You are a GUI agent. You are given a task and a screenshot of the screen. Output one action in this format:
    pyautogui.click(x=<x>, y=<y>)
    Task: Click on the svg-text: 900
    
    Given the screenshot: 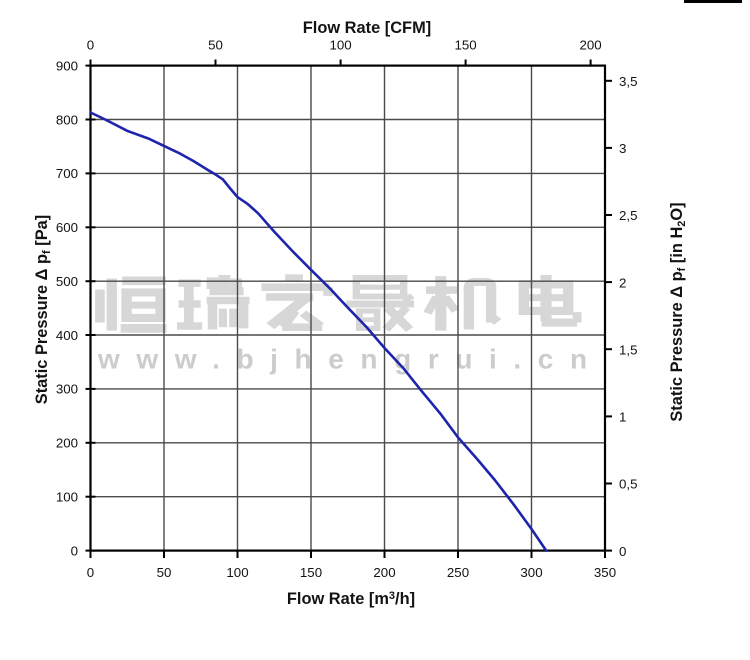 What is the action you would take?
    pyautogui.click(x=67, y=65)
    